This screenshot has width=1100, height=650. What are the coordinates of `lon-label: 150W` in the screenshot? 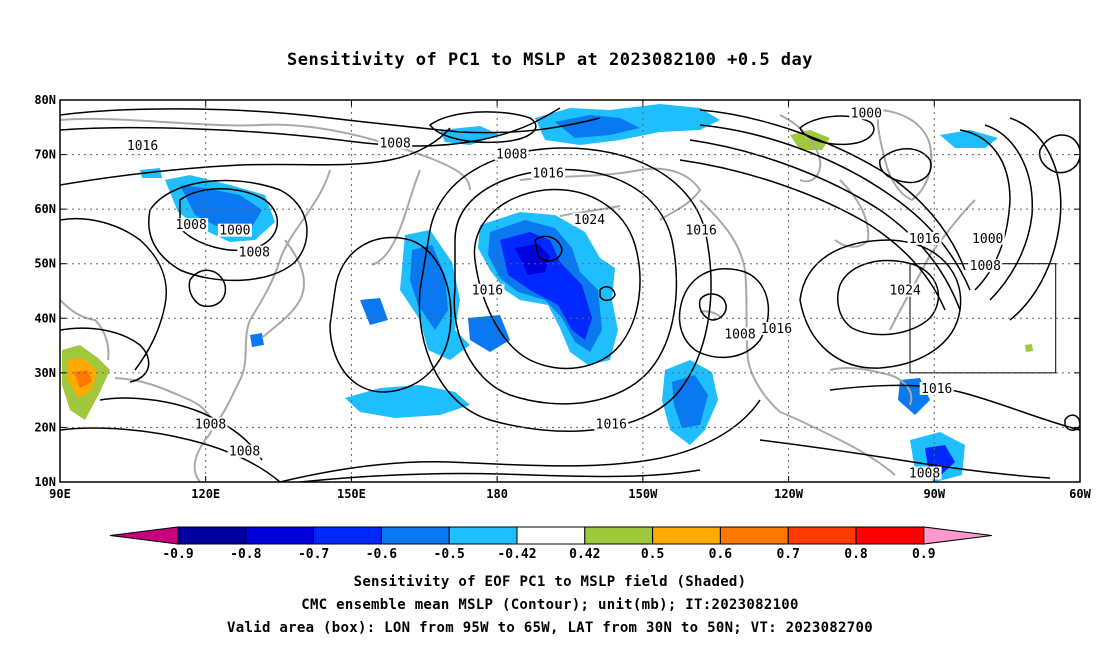 It's located at (643, 494).